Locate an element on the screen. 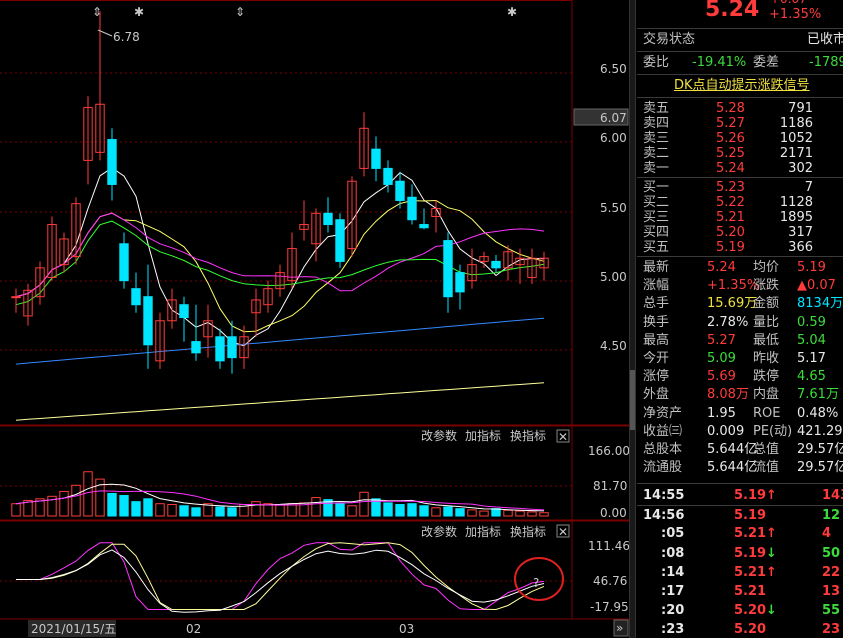 The image size is (843, 638). quote-stat-label: 外盘 is located at coordinates (656, 395).